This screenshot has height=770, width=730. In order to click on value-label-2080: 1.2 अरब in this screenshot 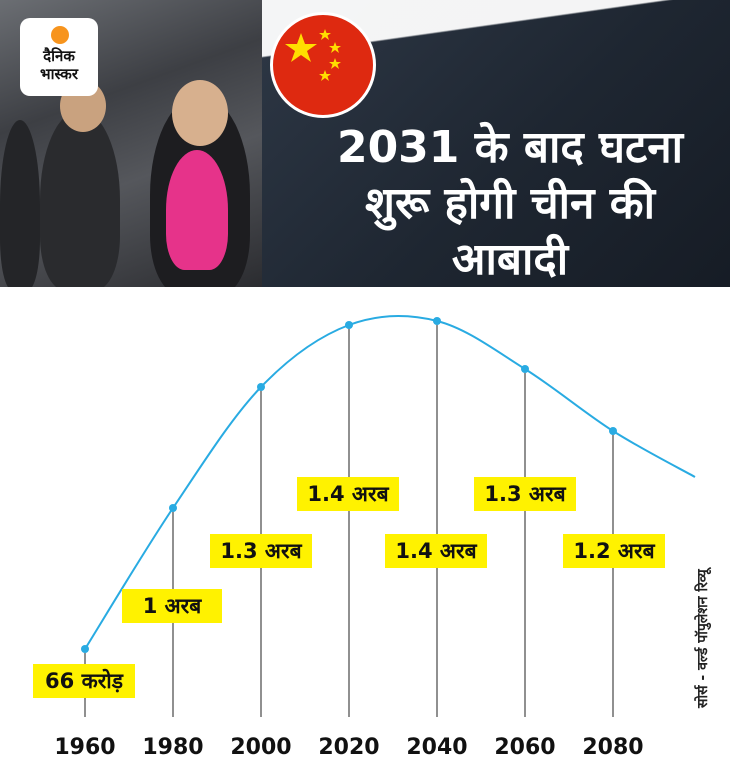, I will do `click(614, 551)`.